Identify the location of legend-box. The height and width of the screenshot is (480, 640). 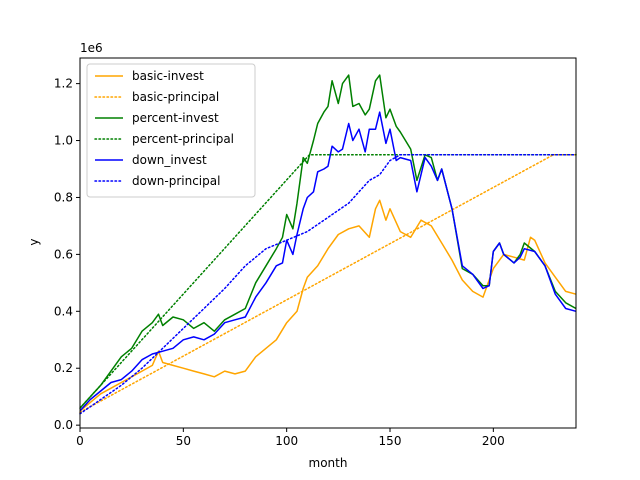
(171, 130).